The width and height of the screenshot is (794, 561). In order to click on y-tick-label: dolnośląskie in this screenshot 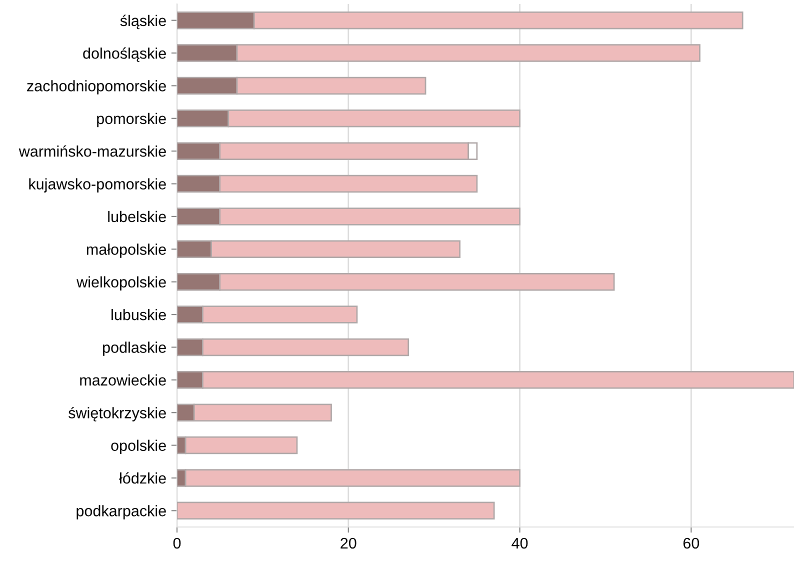, I will do `click(124, 54)`.